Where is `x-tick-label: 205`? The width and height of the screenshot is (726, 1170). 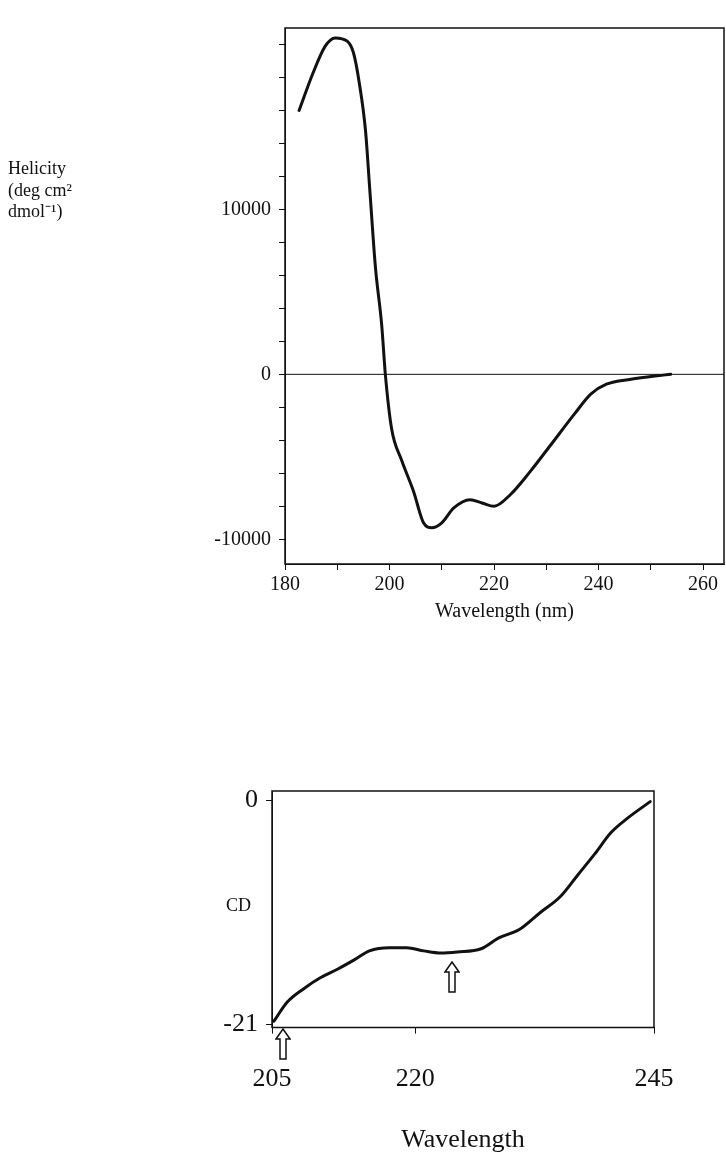
x-tick-label: 205 is located at coordinates (272, 1078).